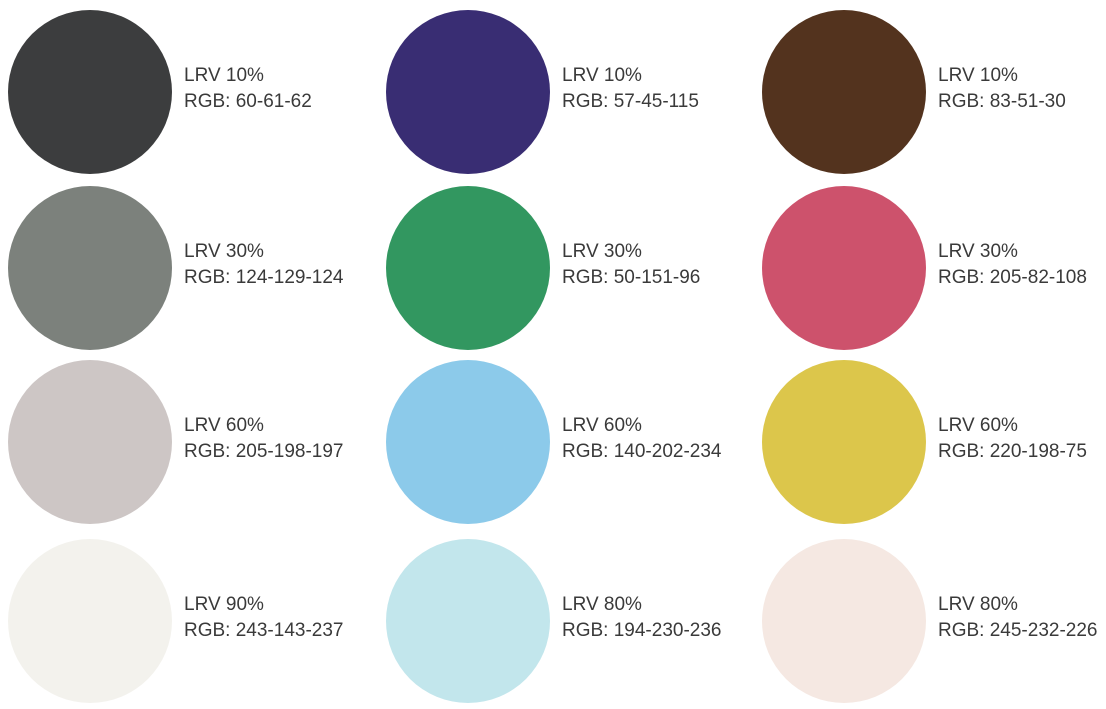 The image size is (1106, 709). I want to click on swatch-label: LRV 30% RGB: 205-82-108, so click(1012, 265).